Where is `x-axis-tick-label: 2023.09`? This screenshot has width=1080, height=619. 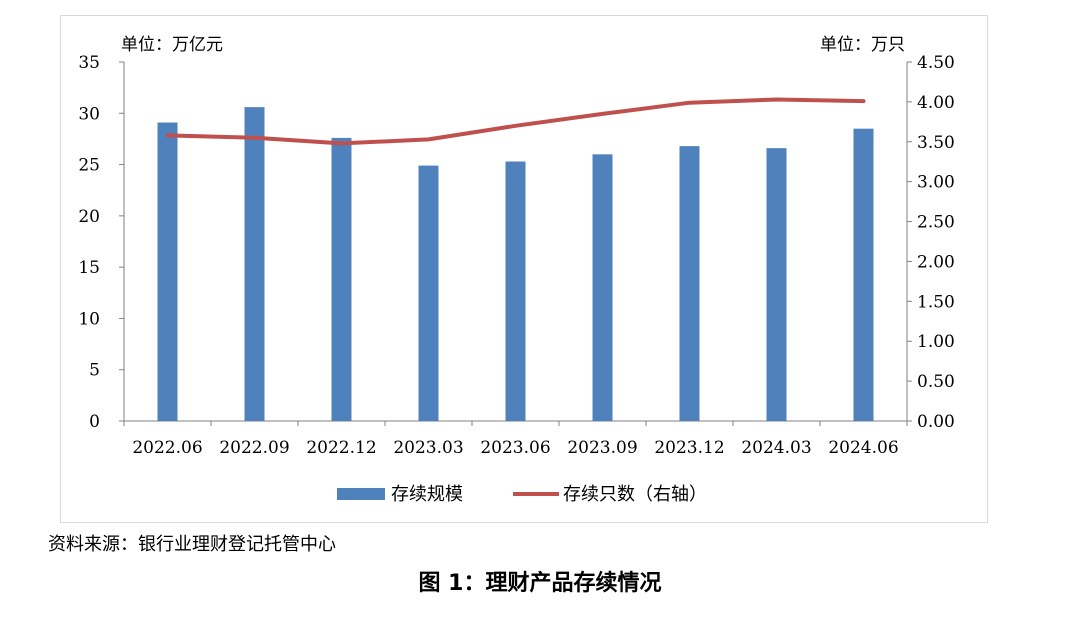
x-axis-tick-label: 2023.09 is located at coordinates (602, 448).